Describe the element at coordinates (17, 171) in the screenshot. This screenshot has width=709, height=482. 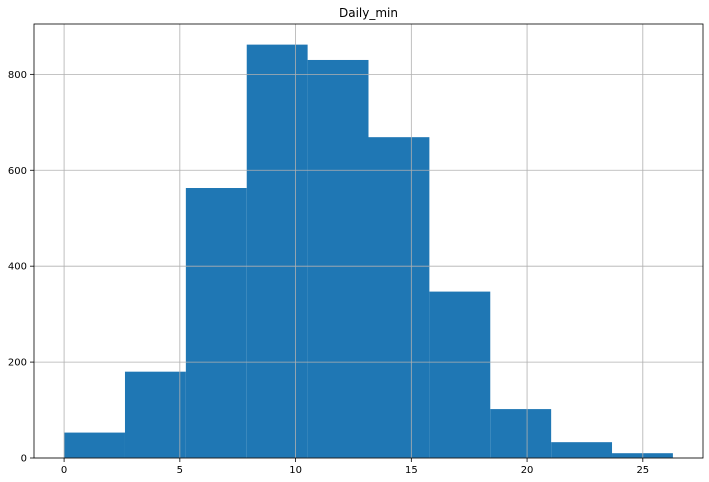
I see `y-tick-label: 600` at that location.